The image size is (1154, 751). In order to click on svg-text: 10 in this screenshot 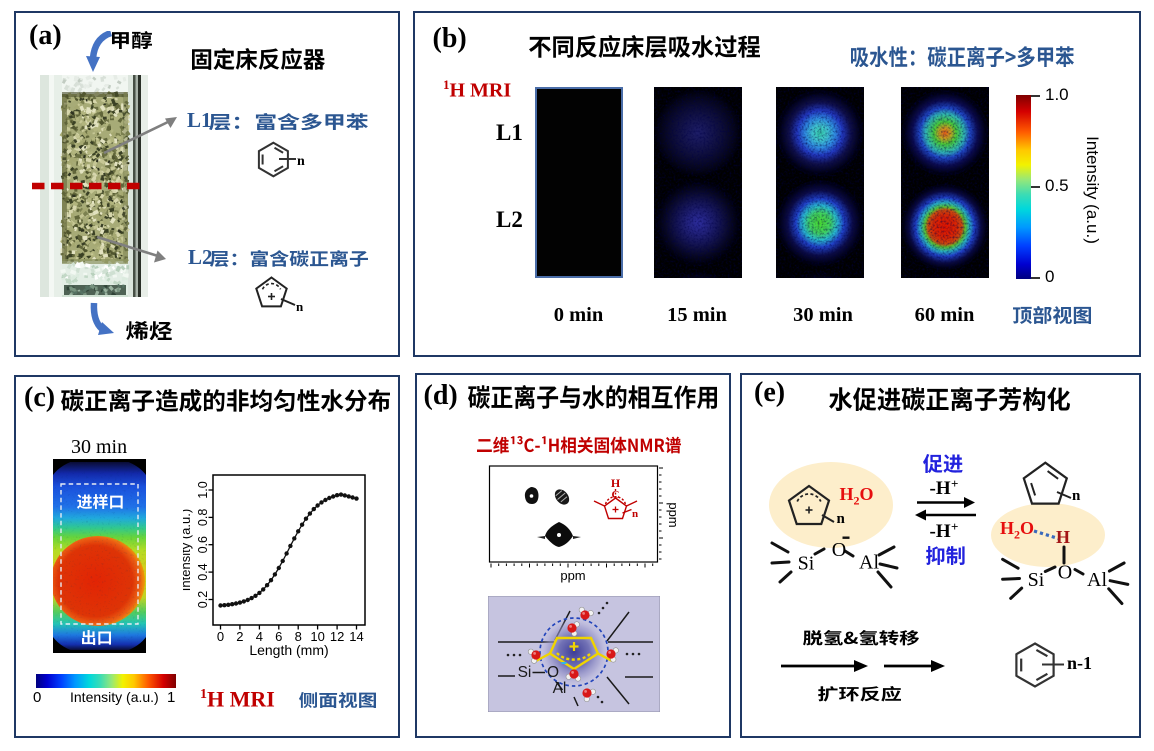, I will do `click(317, 636)`.